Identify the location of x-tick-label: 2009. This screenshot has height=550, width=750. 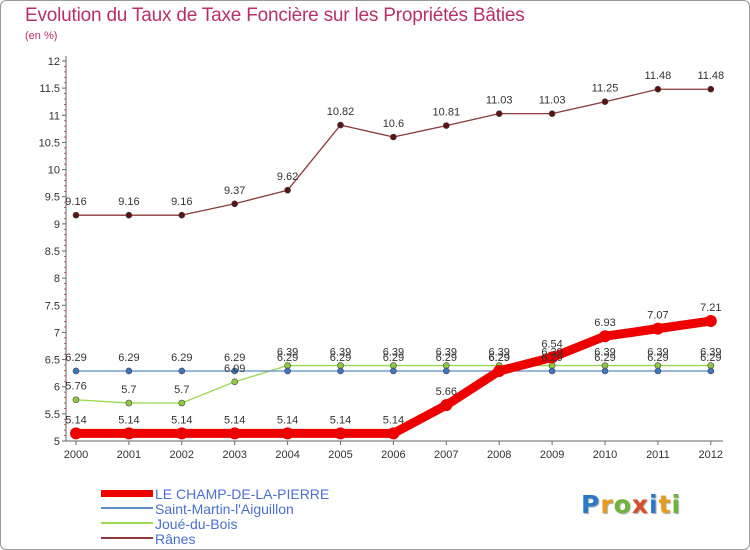
(552, 455).